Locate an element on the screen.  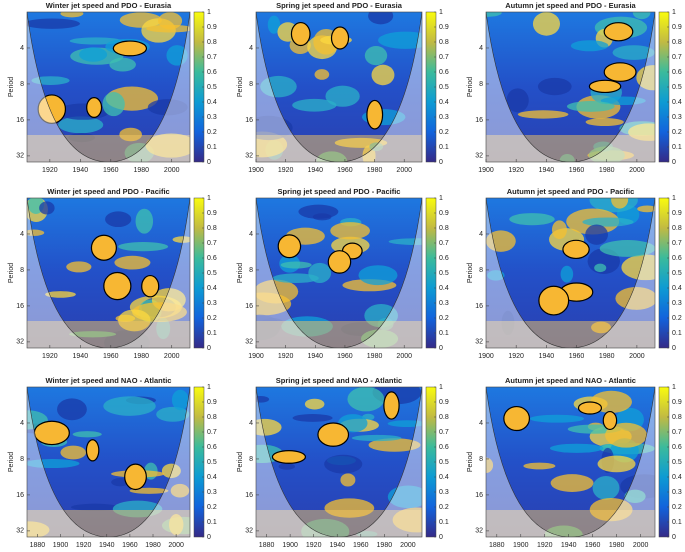
chart-title: Winter jet speed and PDO - Pacific is located at coordinates (108, 191).